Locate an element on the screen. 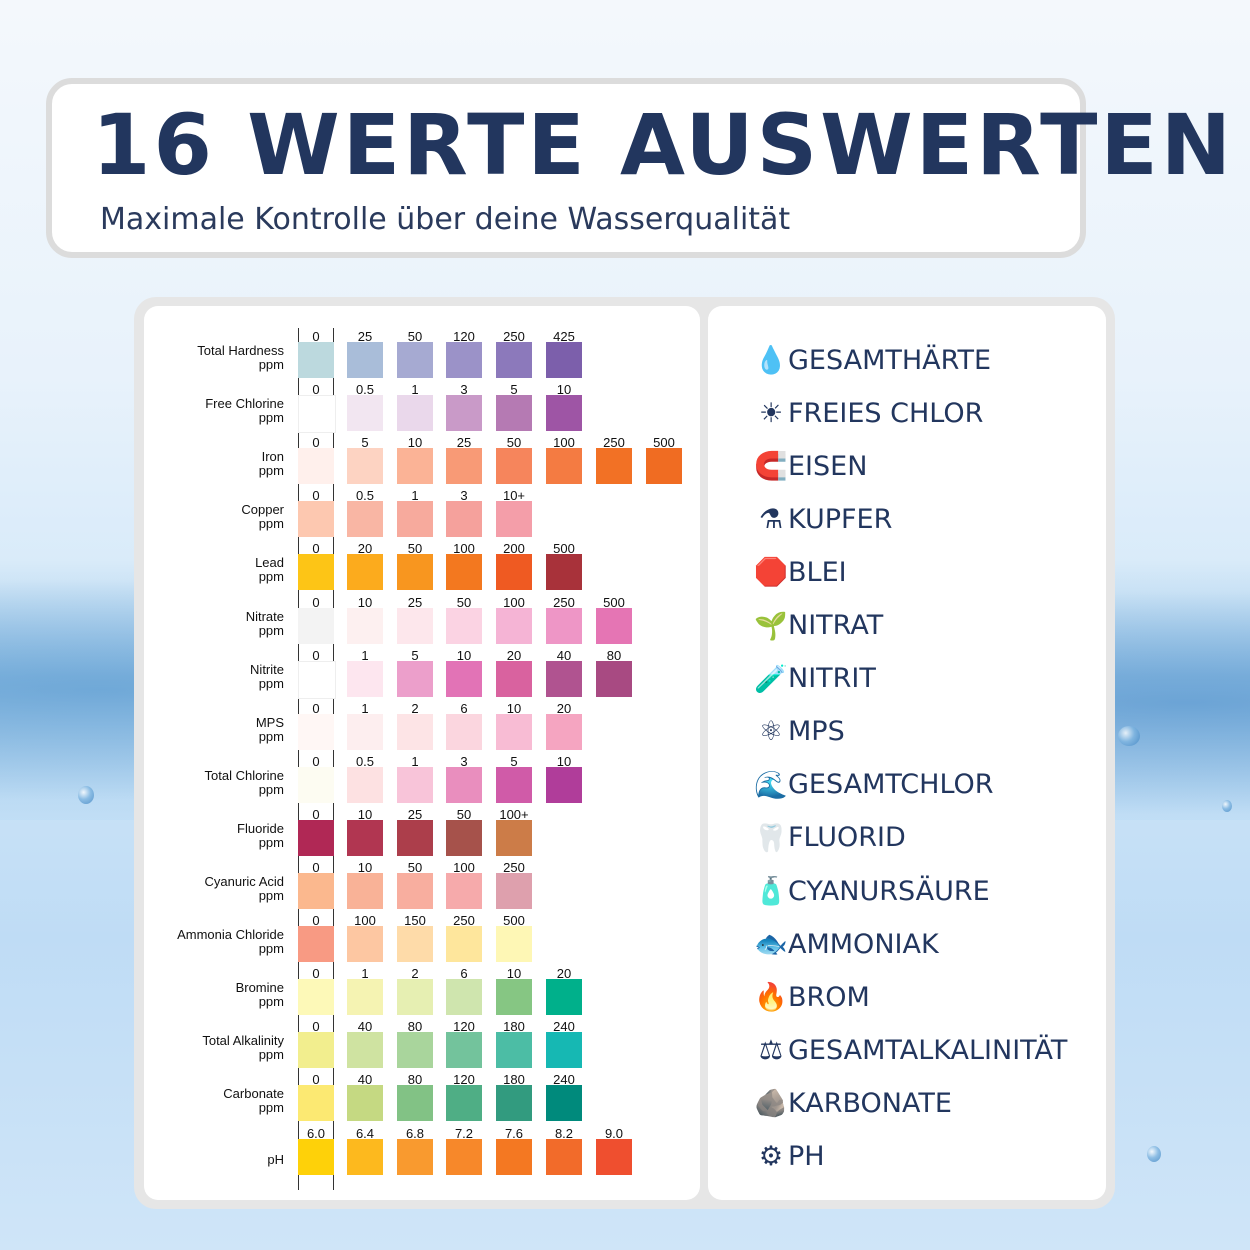 The image size is (1250, 1250). balance-scale-icon: ⚖ is located at coordinates (771, 1050).